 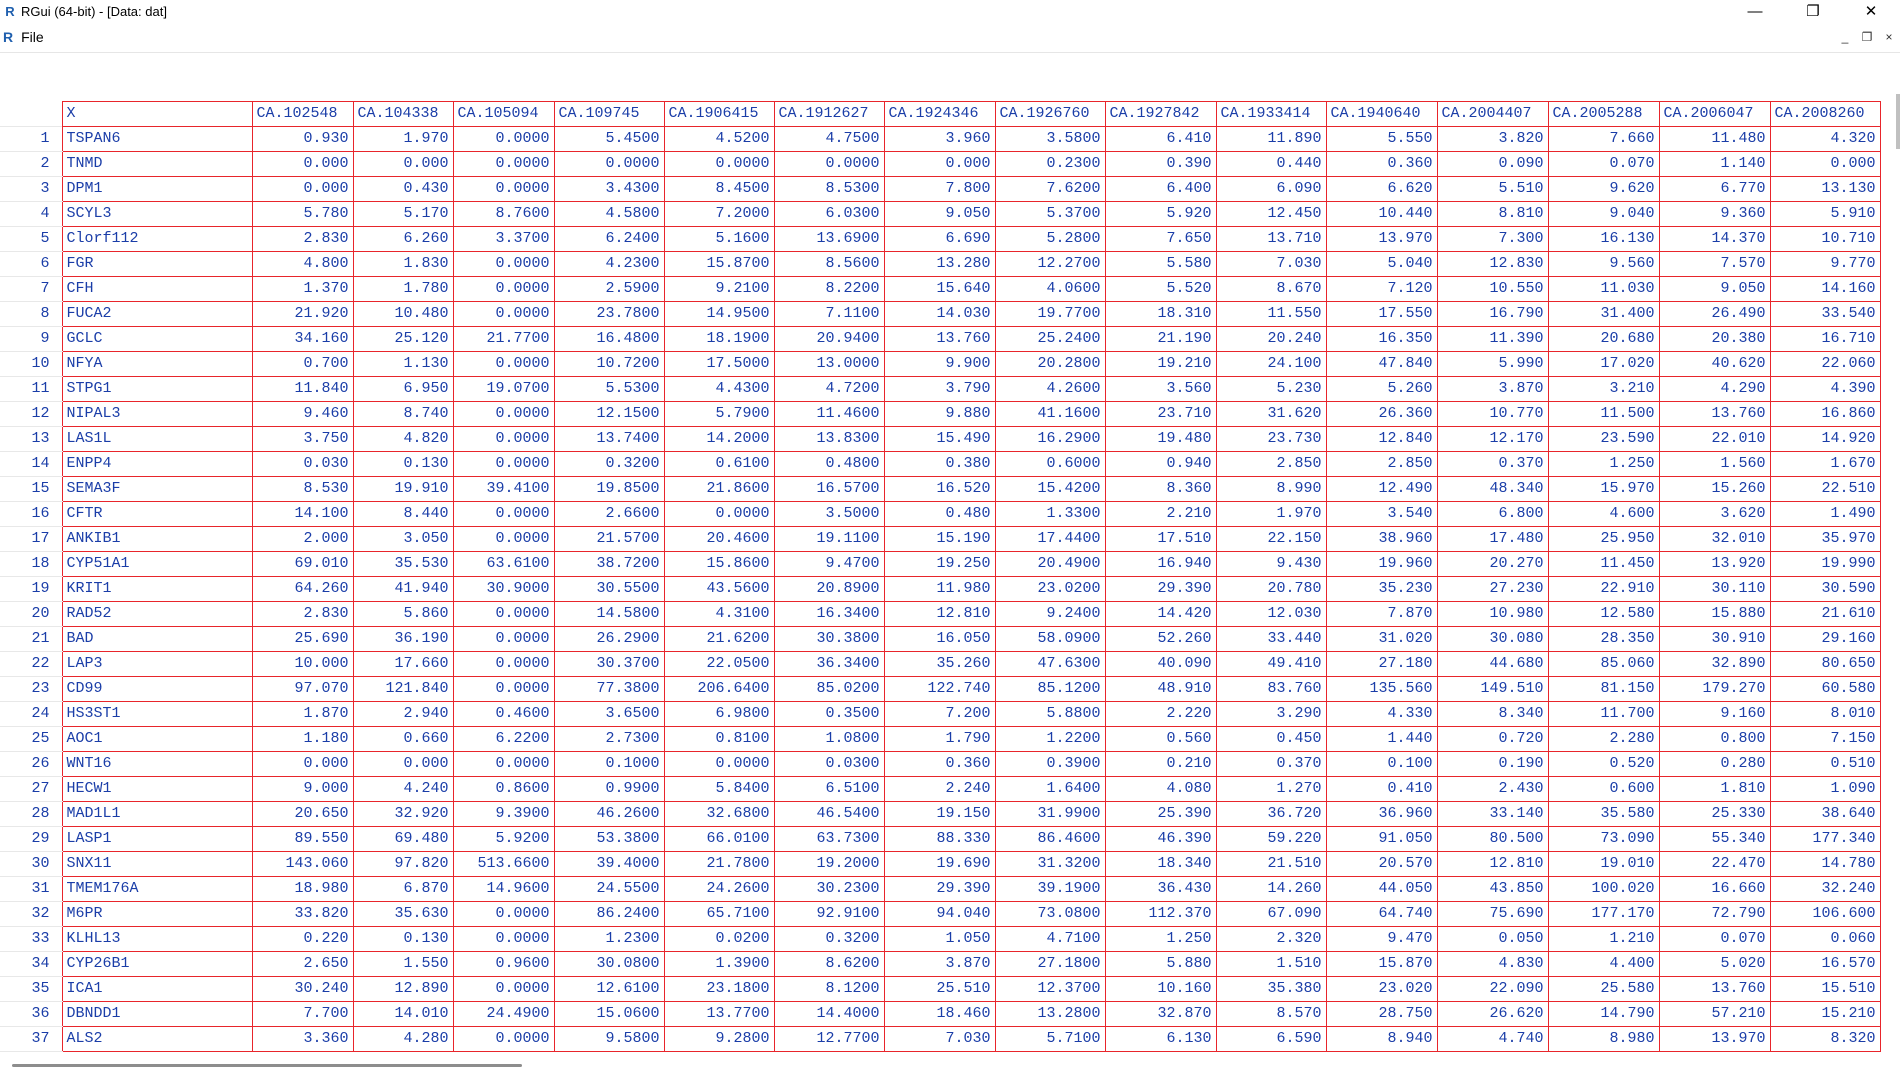 What do you see at coordinates (939, 914) in the screenshot?
I see `value-cell: 94.040` at bounding box center [939, 914].